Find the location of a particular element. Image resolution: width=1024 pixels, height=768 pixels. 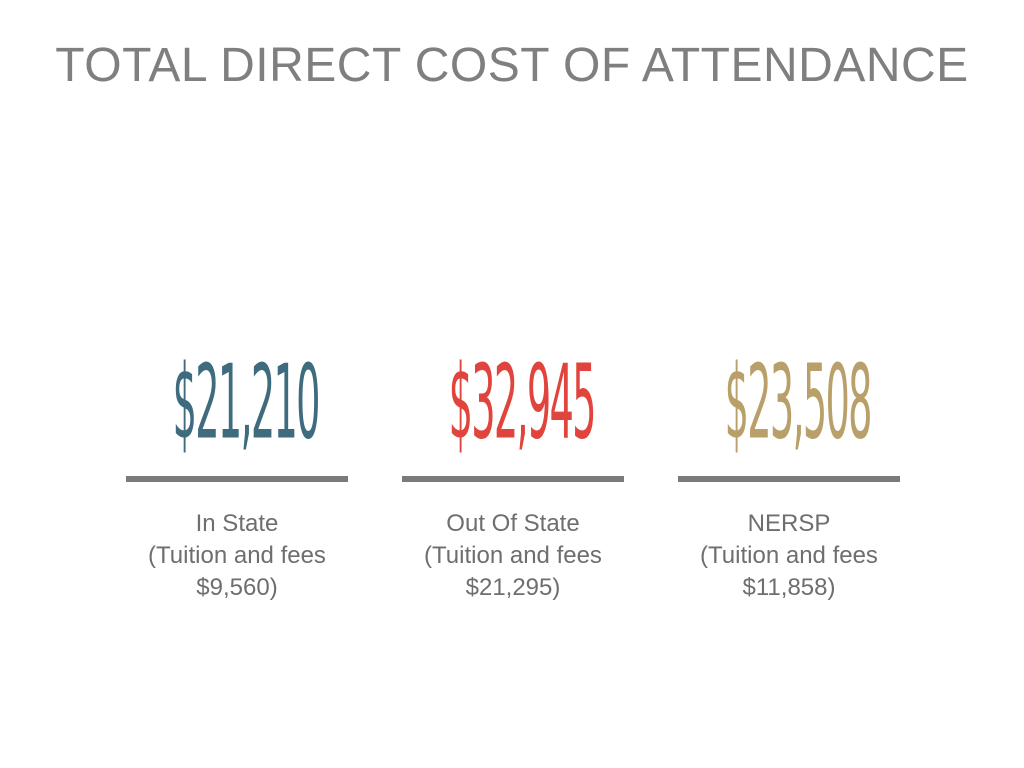

cost-category: Out Of State is located at coordinates (513, 523).